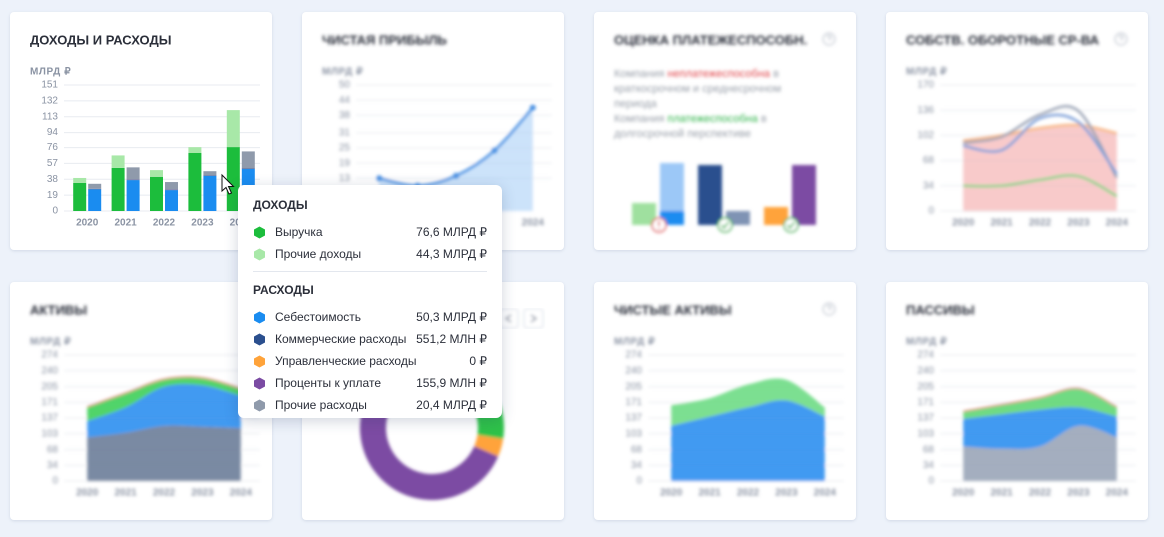 Image resolution: width=1164 pixels, height=537 pixels. Describe the element at coordinates (637, 465) in the screenshot. I see `y-tick-label: 34` at that location.